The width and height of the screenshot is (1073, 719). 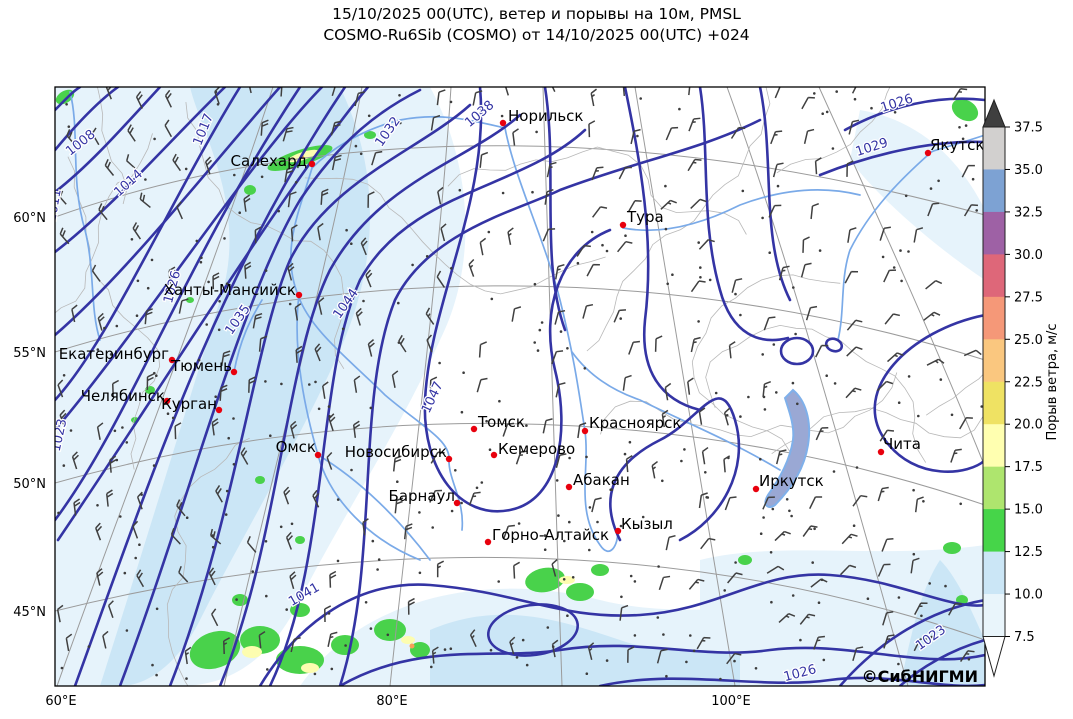 What do you see at coordinates (1028, 382) in the screenshot?
I see `colorbar-tick-label: 22.5` at bounding box center [1028, 382].